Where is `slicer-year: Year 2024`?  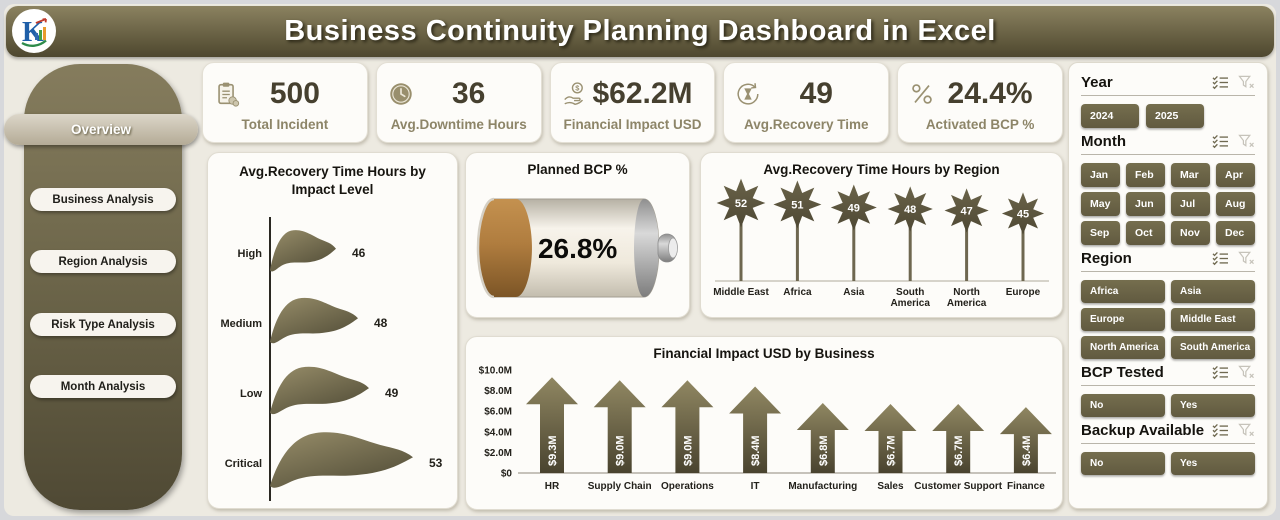 slicer-year: Year 2024 is located at coordinates (1168, 101).